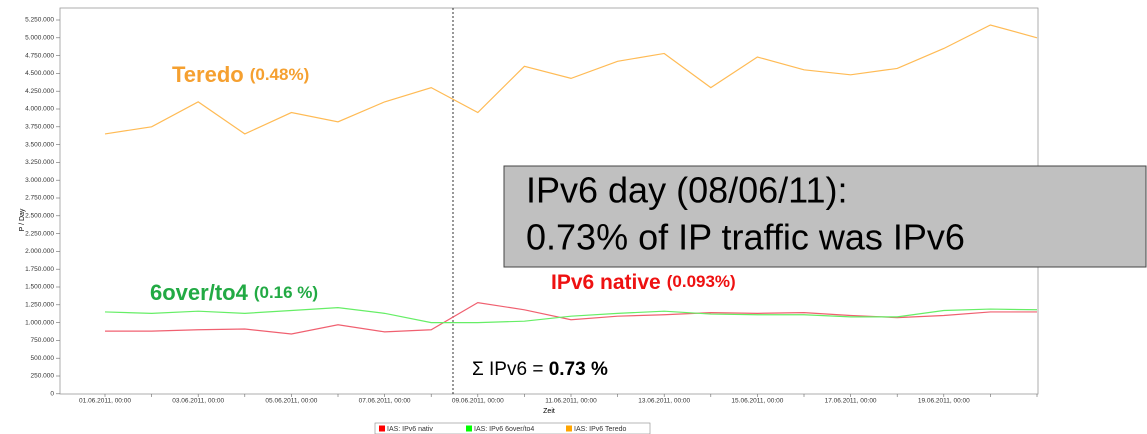 The height and width of the screenshot is (434, 1147). What do you see at coordinates (39, 233) in the screenshot?
I see `y-tick-label: 2.250.000` at bounding box center [39, 233].